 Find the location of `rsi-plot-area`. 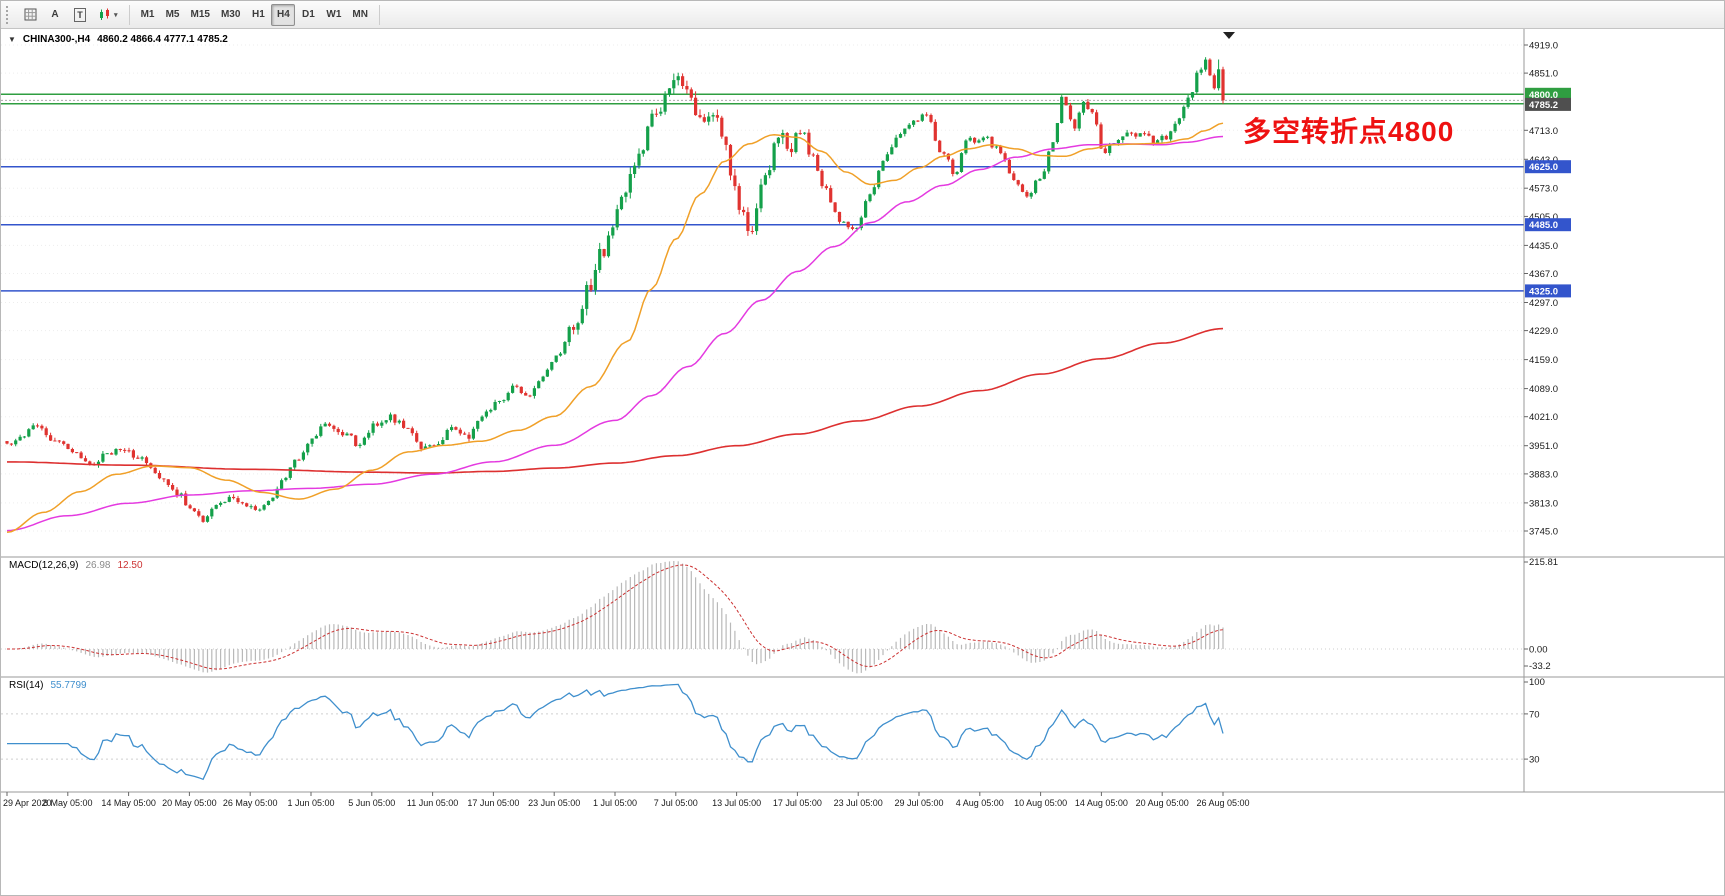

rsi-plot-area is located at coordinates (762, 734).